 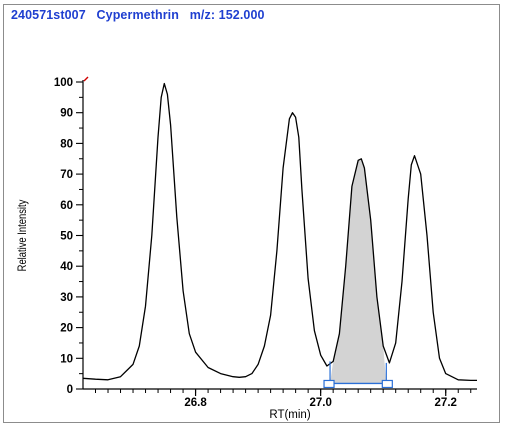 What do you see at coordinates (446, 403) in the screenshot?
I see `x-tick-label-27.2: 27.2` at bounding box center [446, 403].